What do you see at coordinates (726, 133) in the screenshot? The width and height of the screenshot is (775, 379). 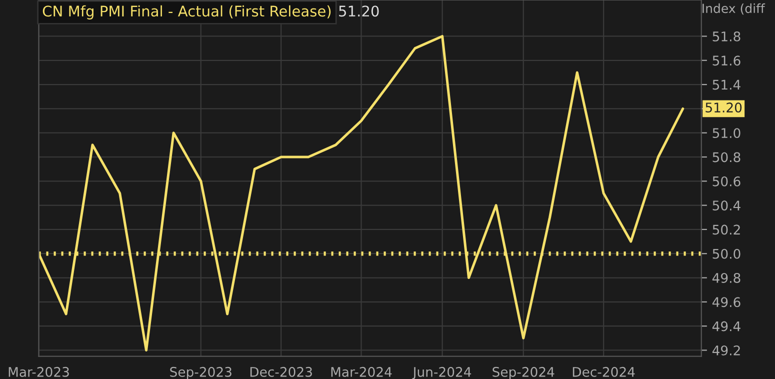 I see `y-tick-label: 51.0` at bounding box center [726, 133].